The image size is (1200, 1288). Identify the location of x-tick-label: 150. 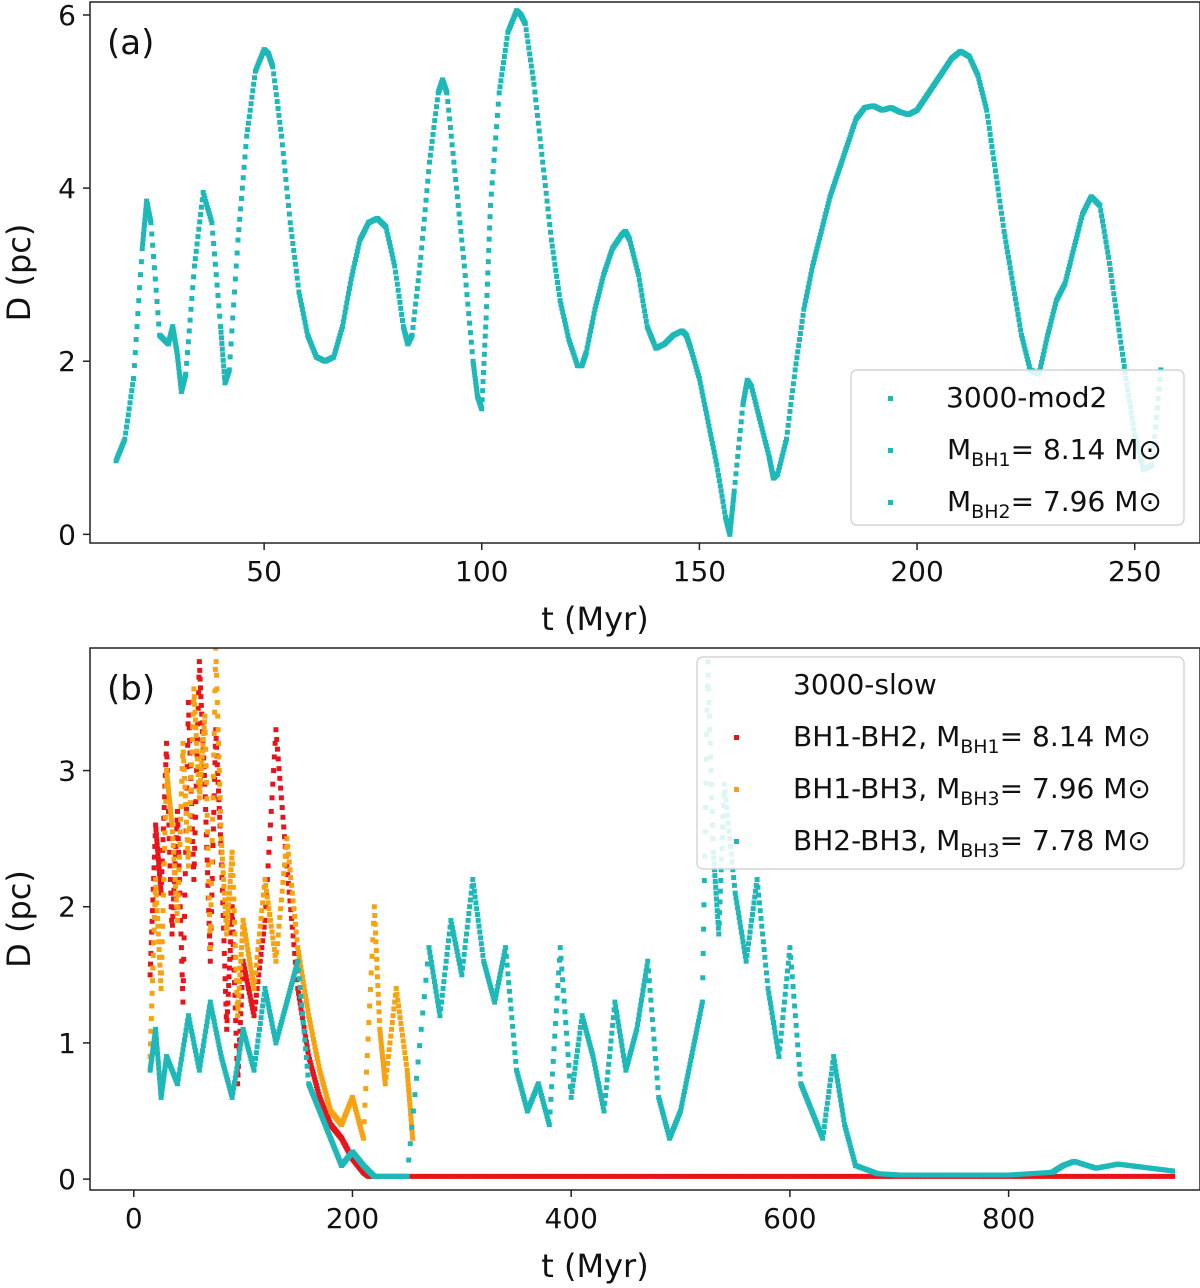
(699, 571).